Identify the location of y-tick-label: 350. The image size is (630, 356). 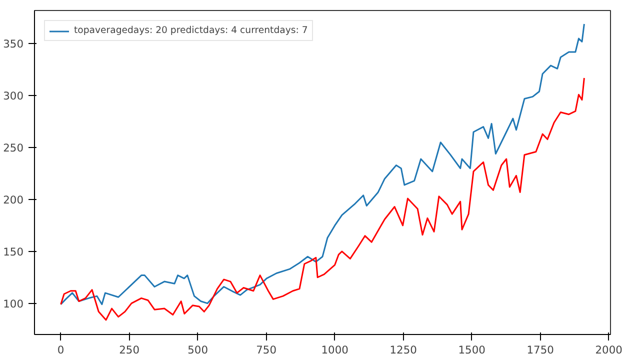
(13, 44).